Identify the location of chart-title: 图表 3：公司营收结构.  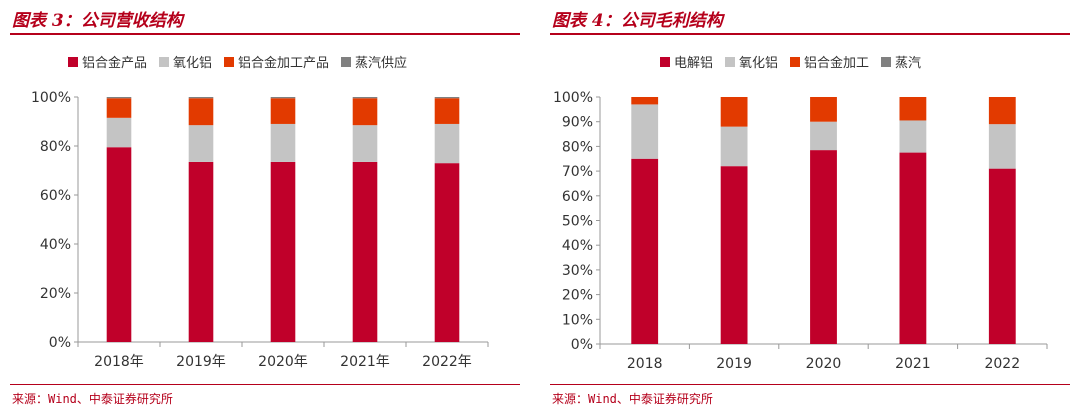
(97, 21).